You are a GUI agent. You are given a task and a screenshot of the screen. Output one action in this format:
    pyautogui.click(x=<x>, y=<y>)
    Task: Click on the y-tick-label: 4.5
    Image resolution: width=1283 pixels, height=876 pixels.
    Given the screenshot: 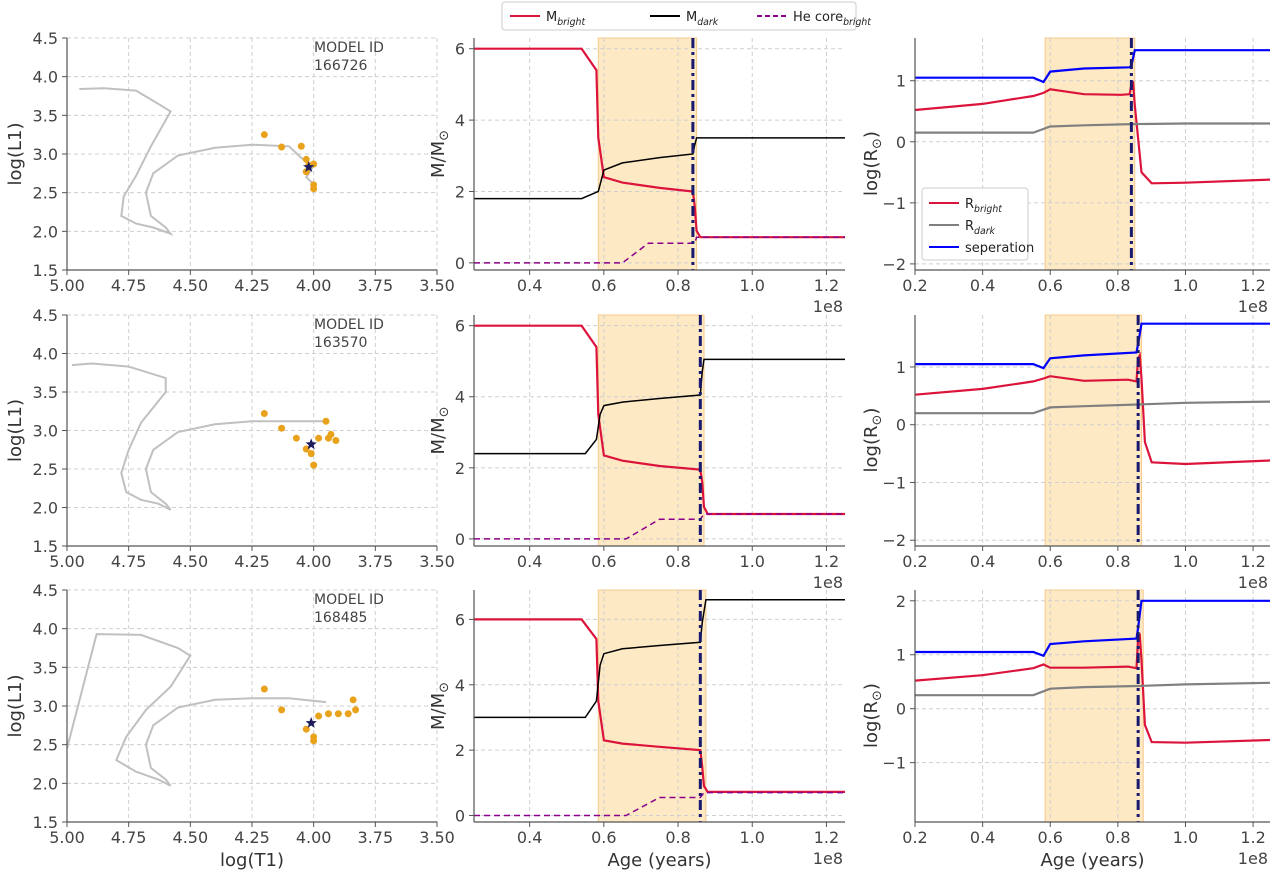 What is the action you would take?
    pyautogui.click(x=45, y=590)
    